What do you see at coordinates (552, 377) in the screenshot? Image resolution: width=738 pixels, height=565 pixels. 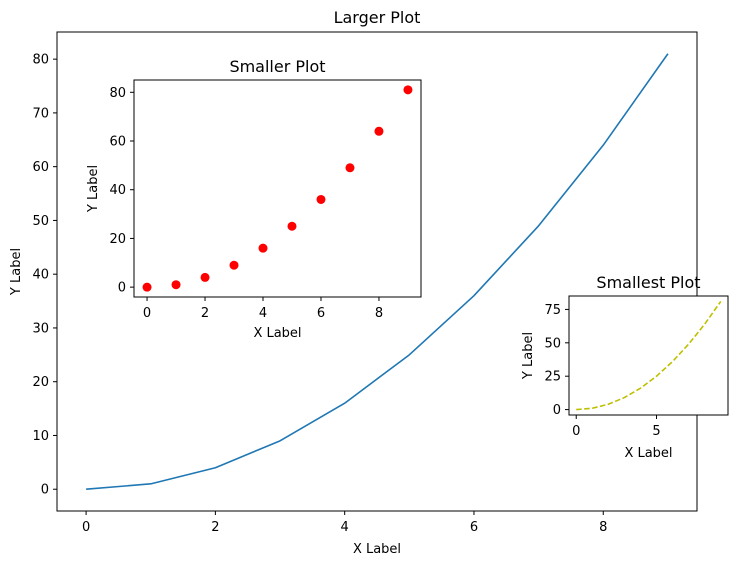 I see `smallest-y-tick-label: 25` at bounding box center [552, 377].